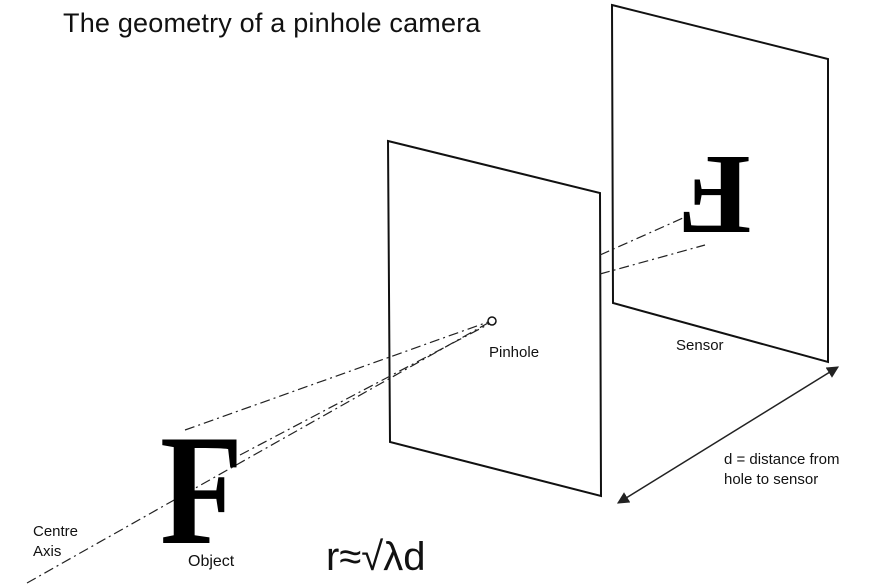 The width and height of the screenshot is (894, 586). Describe the element at coordinates (652, 259) in the screenshot. I see `ray-sensor-bottom` at that location.